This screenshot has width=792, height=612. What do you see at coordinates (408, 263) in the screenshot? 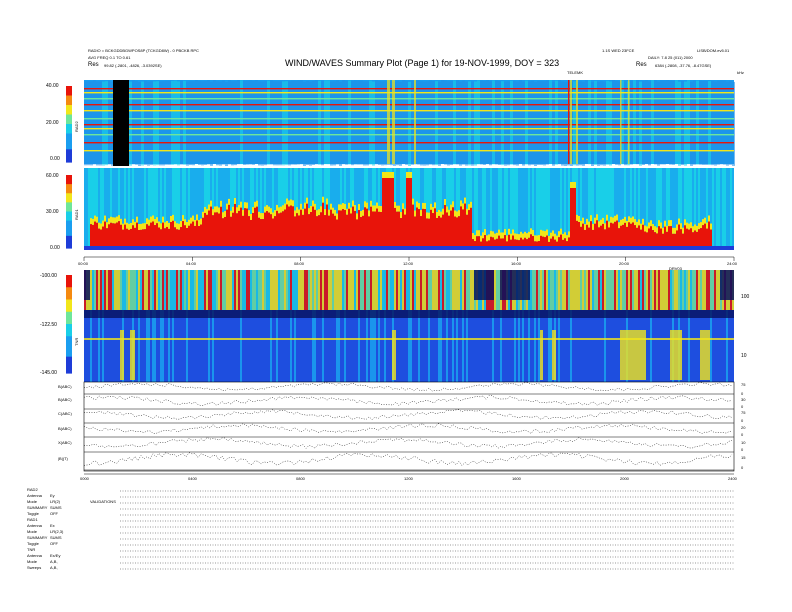
I see `time-tick-1200: 12:00` at bounding box center [408, 263].